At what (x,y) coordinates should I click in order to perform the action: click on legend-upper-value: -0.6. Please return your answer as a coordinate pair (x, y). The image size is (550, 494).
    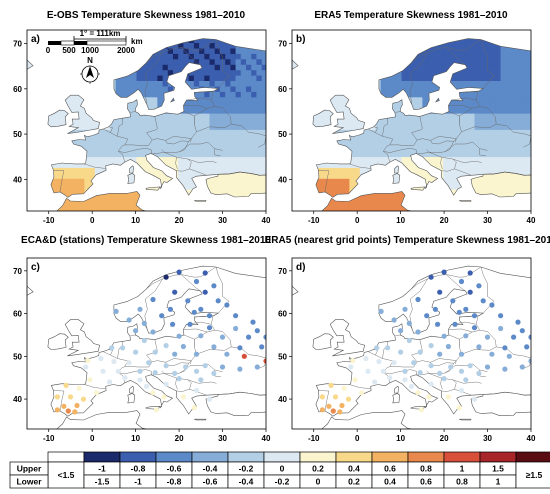
    Looking at the image, I should click on (174, 469).